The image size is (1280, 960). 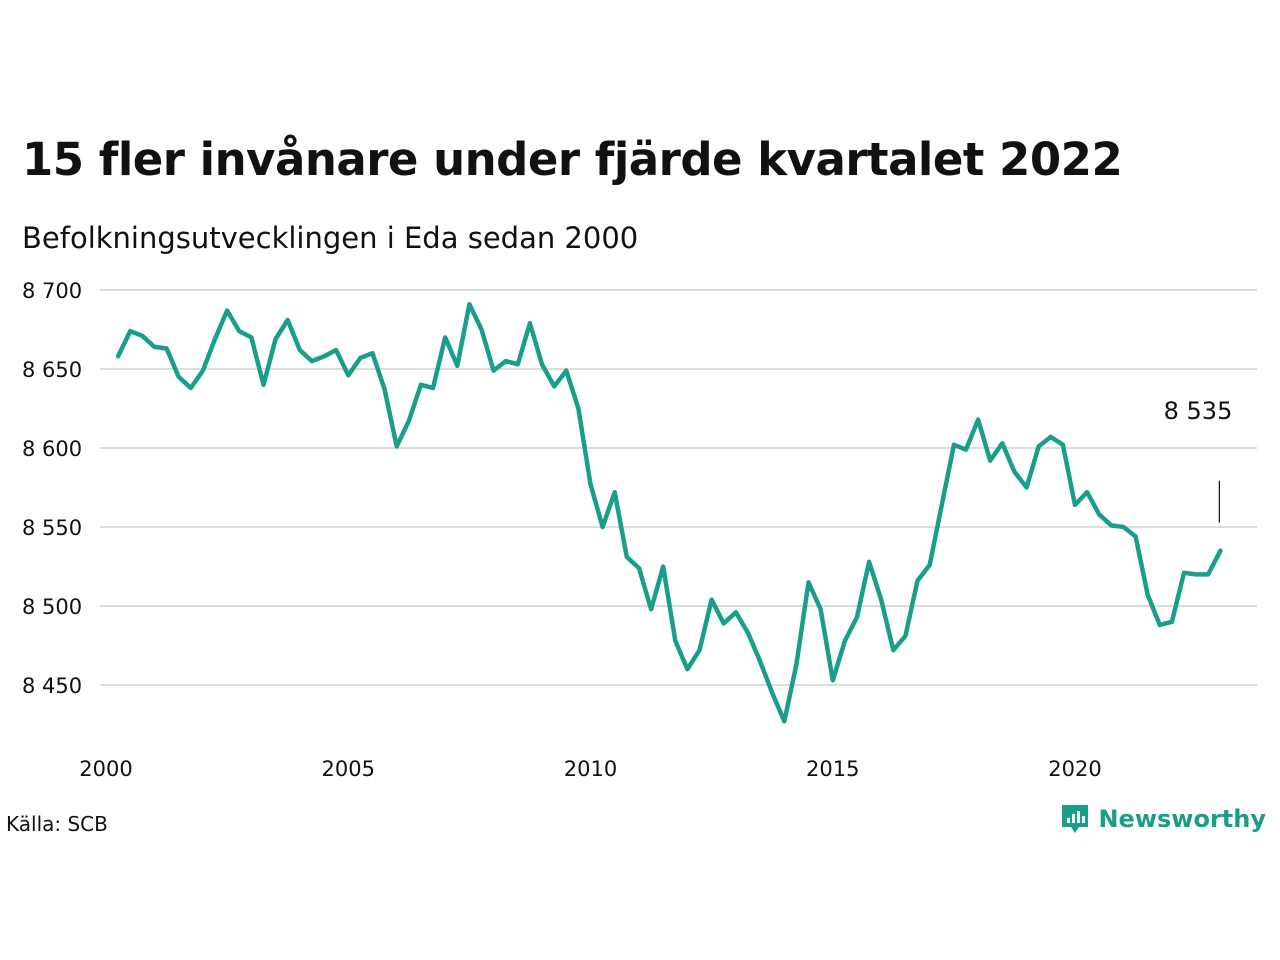 I want to click on x-tick-label: 2015, so click(x=832, y=769).